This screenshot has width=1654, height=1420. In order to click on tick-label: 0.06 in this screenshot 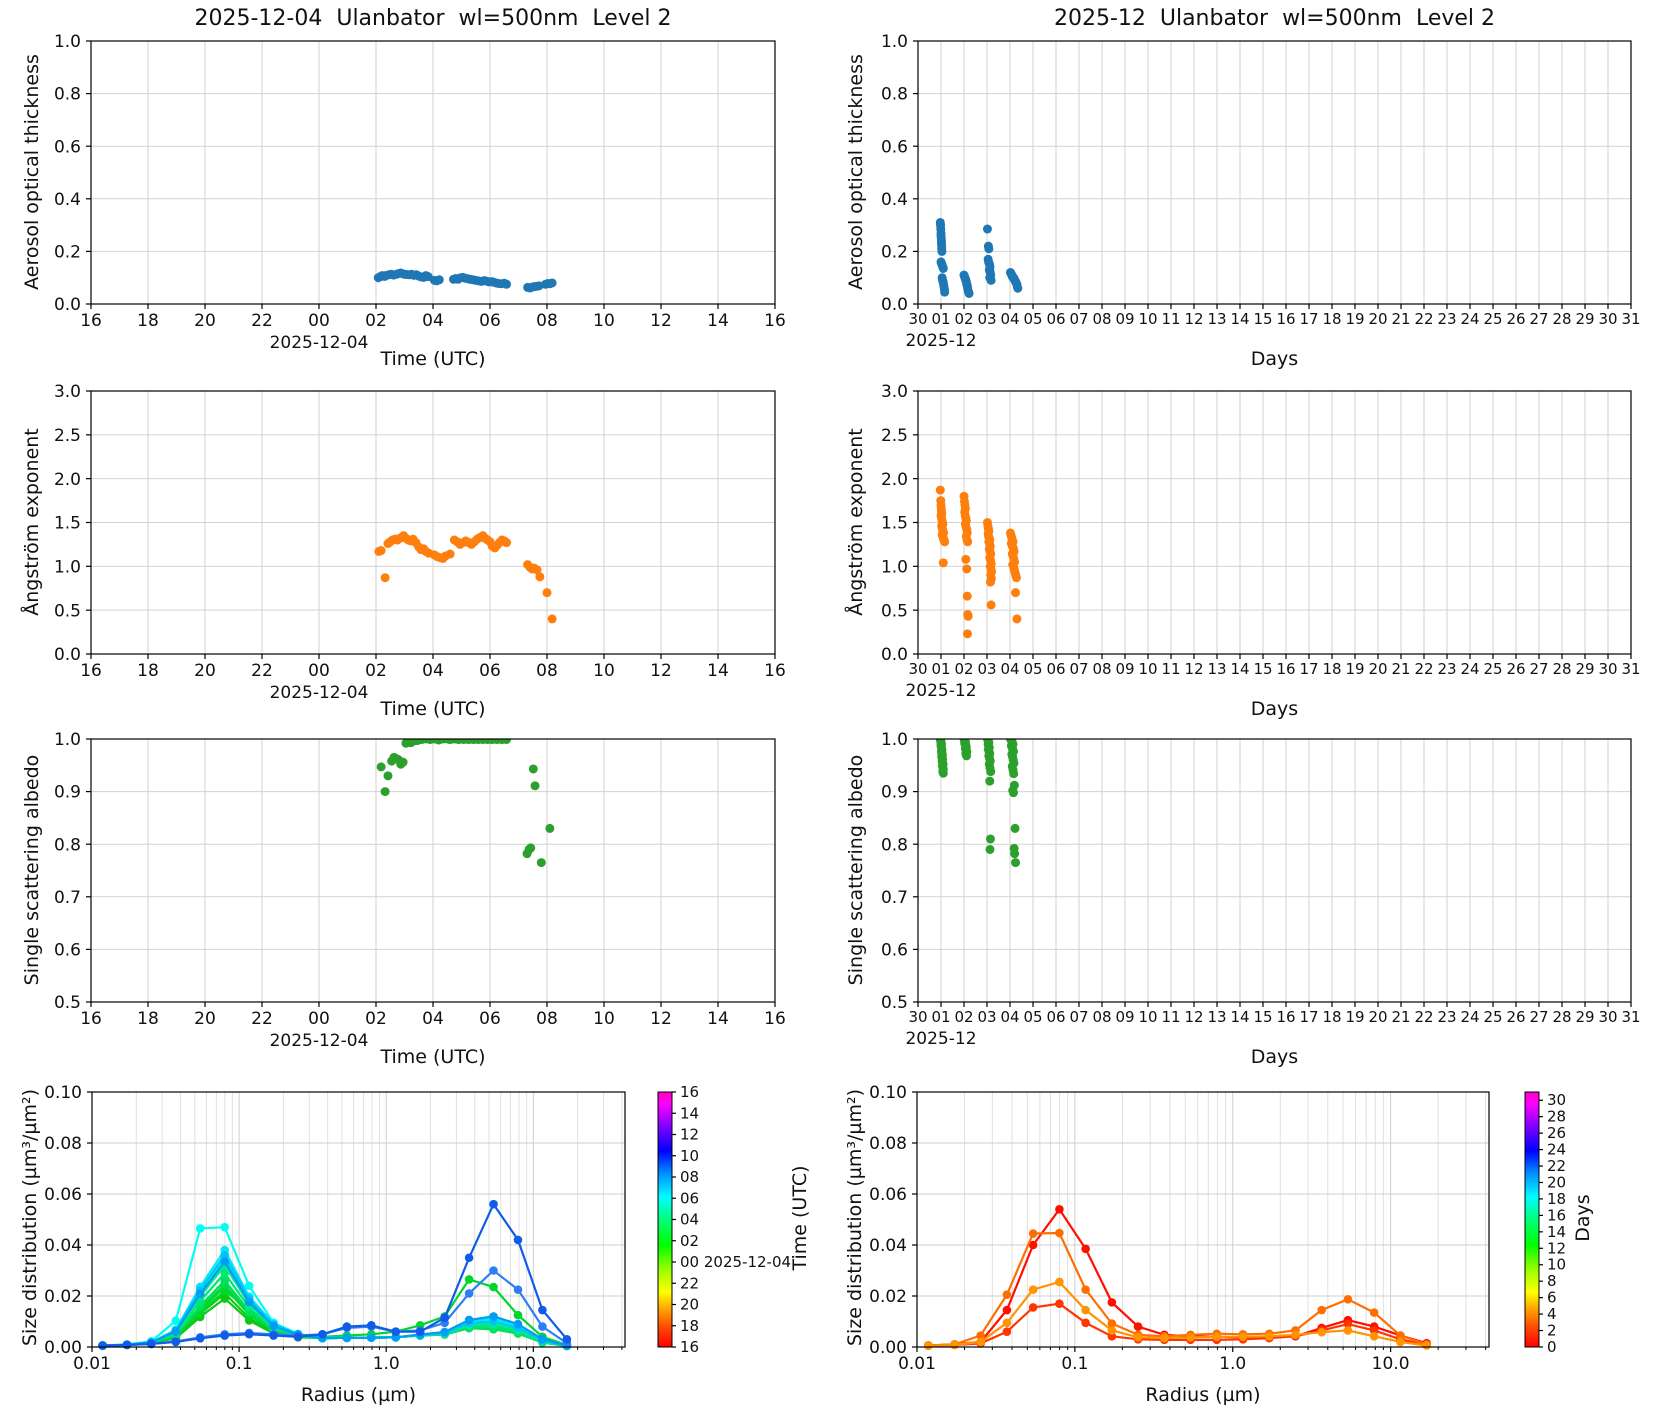, I will do `click(888, 1195)`.